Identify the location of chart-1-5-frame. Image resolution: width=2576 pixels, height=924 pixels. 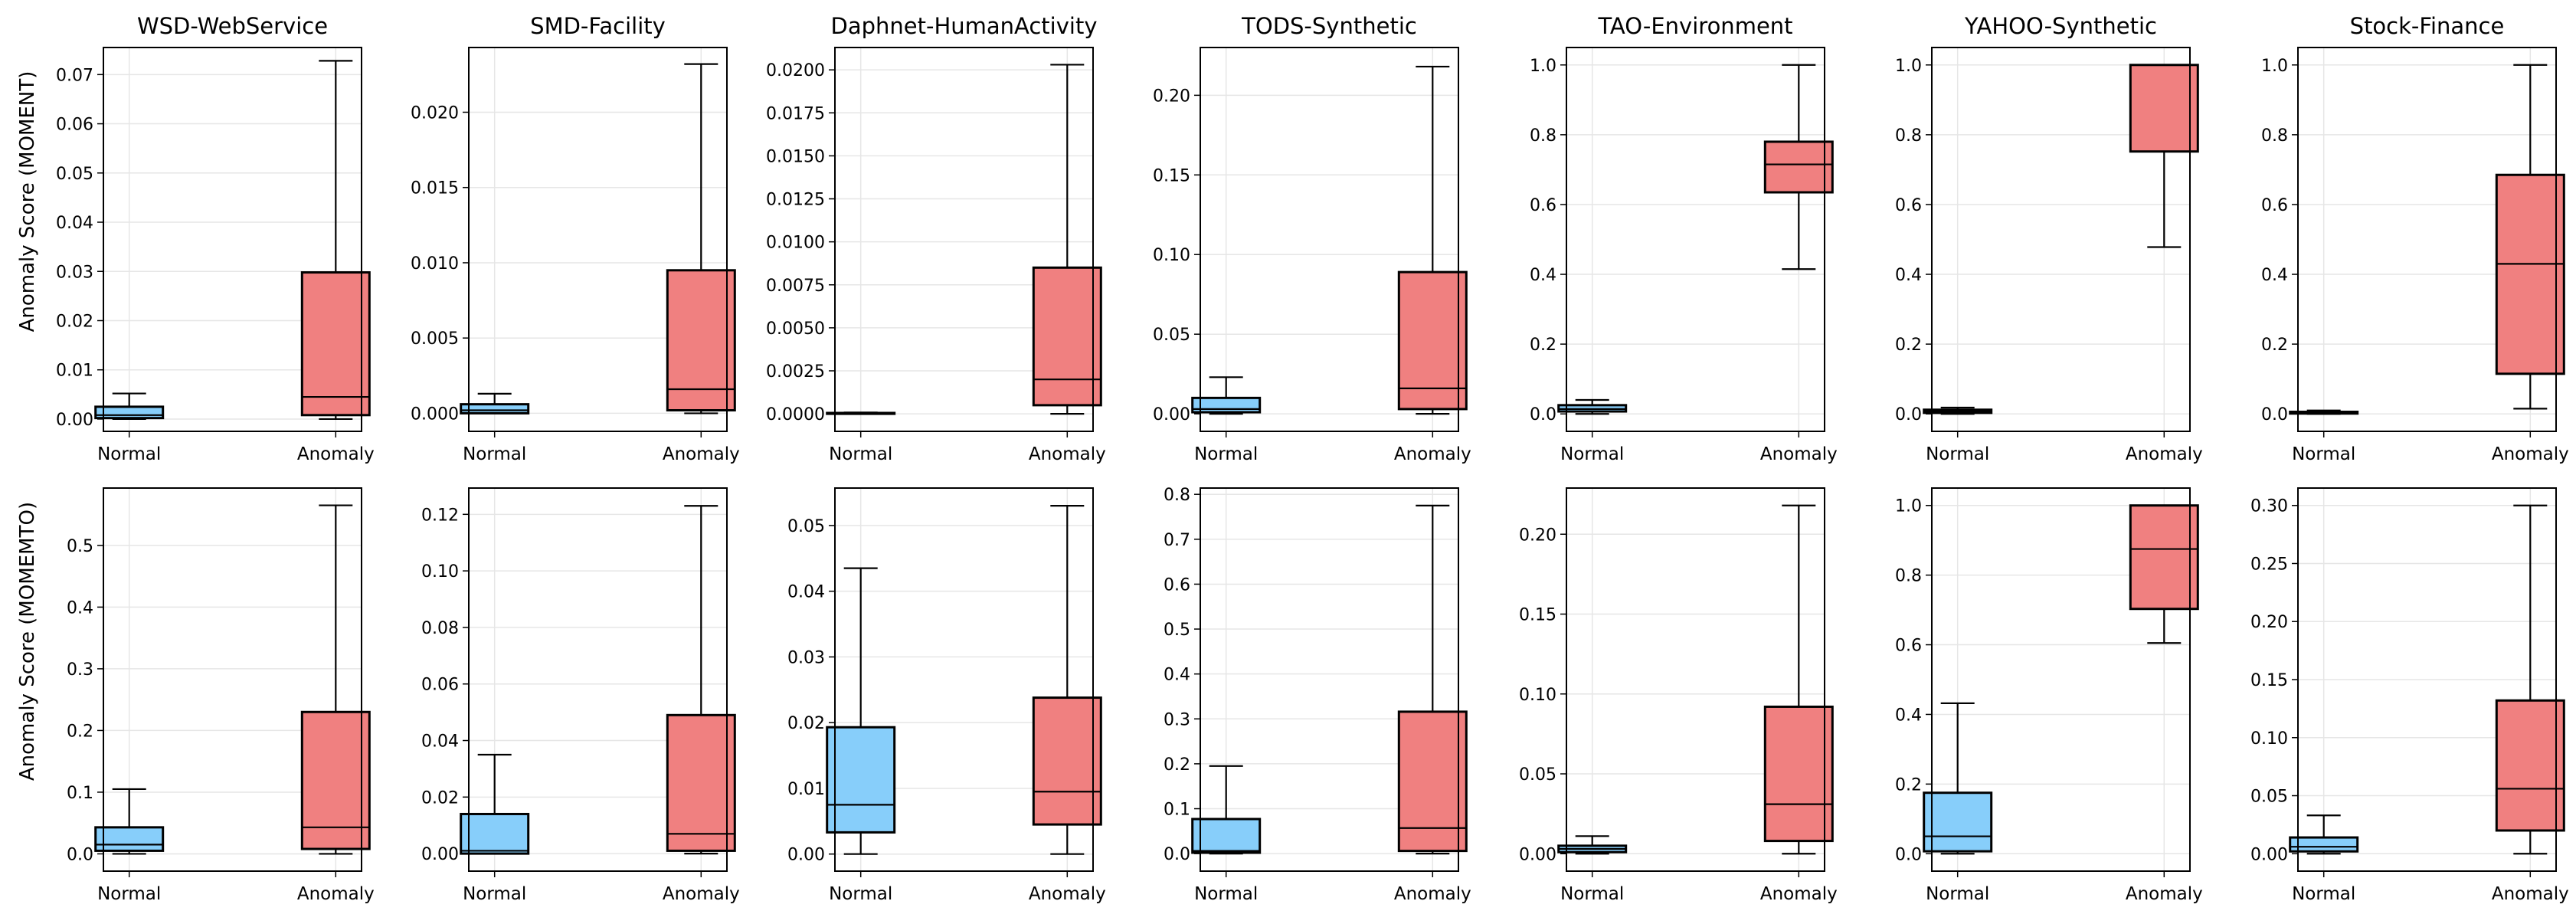
(2061, 679).